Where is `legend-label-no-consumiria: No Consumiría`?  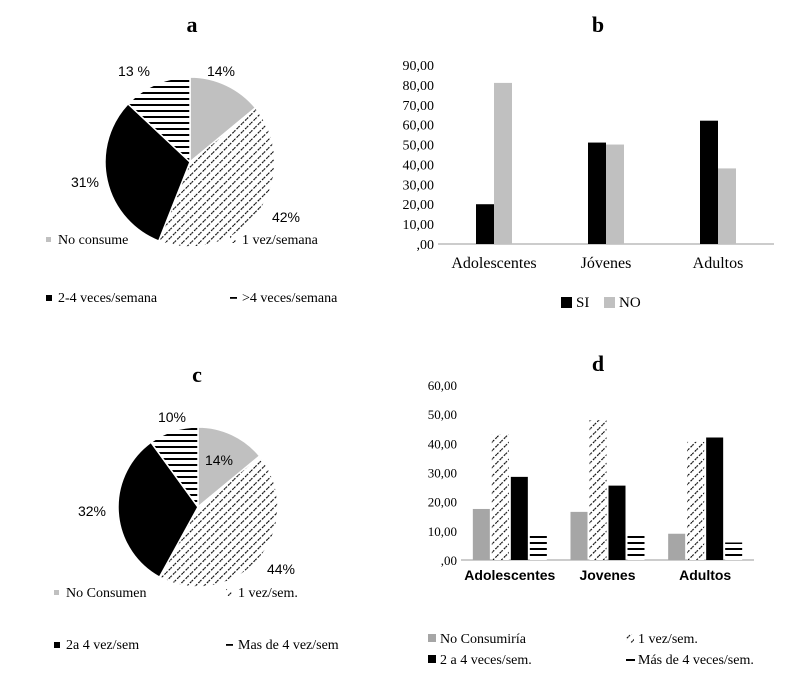
legend-label-no-consumiria: No Consumiría is located at coordinates (483, 639).